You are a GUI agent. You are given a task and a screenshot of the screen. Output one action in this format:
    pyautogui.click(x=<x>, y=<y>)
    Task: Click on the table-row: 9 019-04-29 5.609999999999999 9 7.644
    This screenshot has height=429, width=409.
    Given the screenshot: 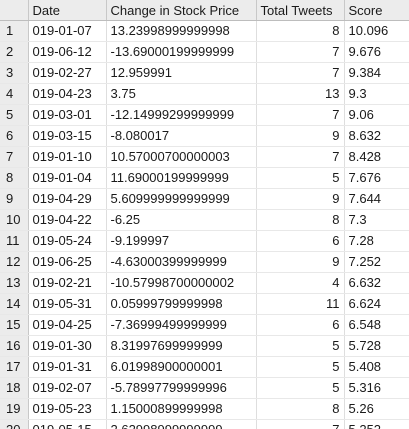 What is the action you would take?
    pyautogui.click(x=204, y=199)
    